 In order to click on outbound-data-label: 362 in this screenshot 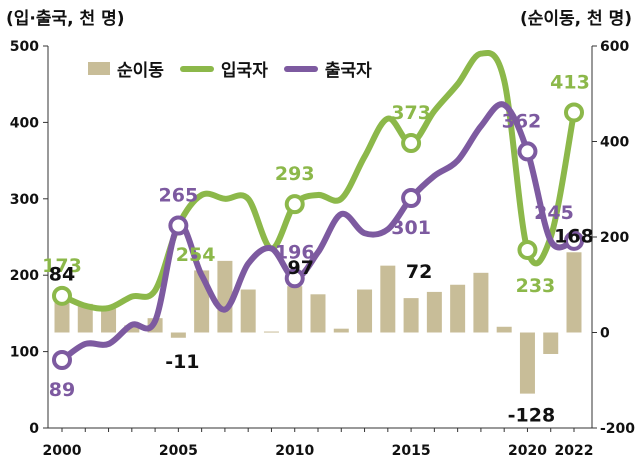, I will do `click(522, 121)`.